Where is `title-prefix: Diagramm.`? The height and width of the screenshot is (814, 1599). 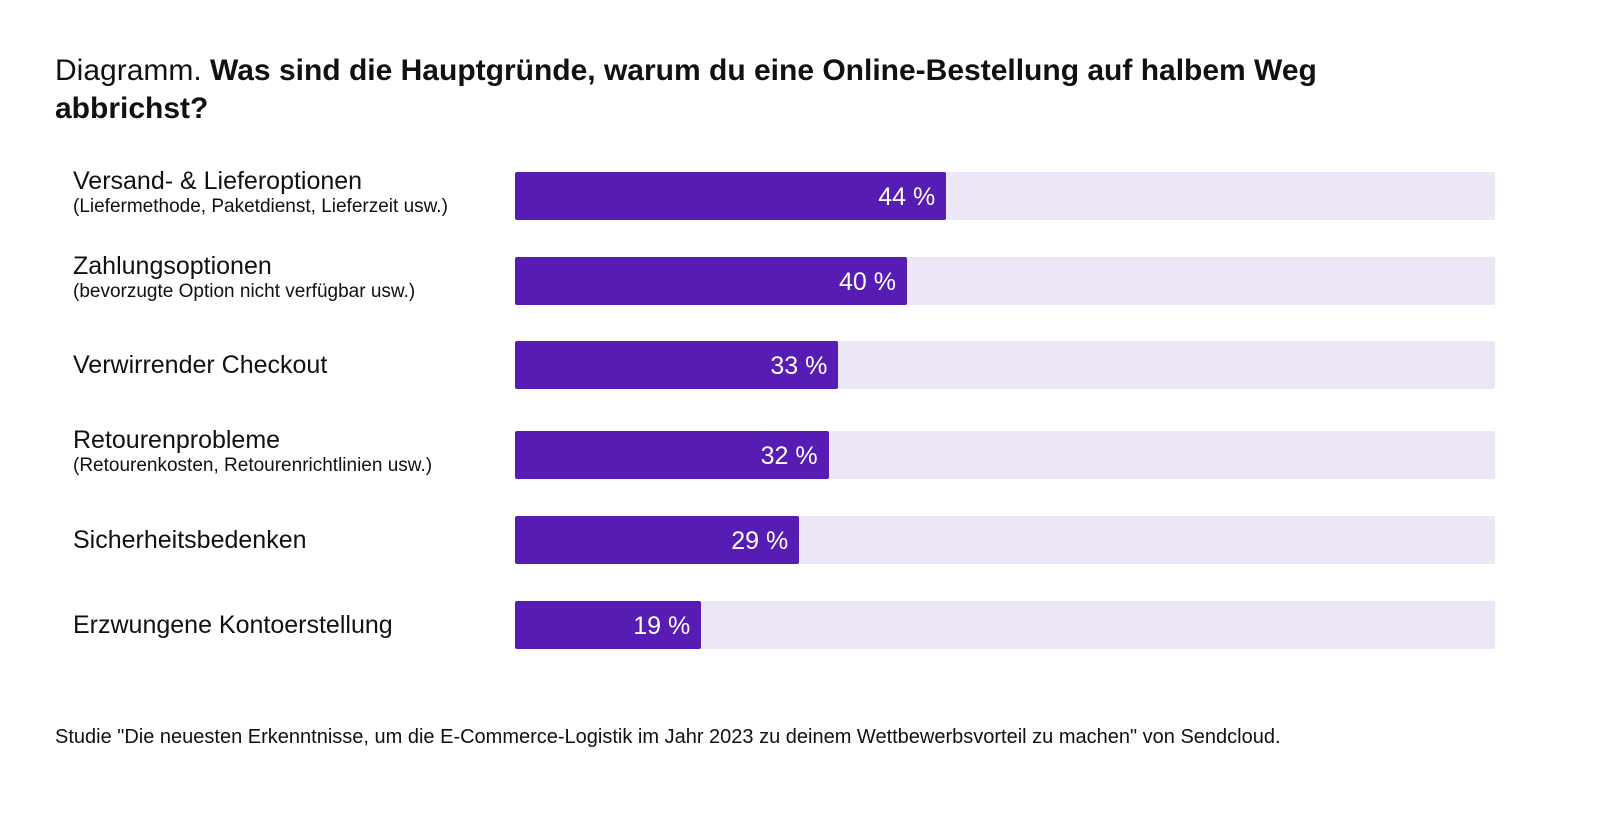
title-prefix: Diagramm. is located at coordinates (128, 70).